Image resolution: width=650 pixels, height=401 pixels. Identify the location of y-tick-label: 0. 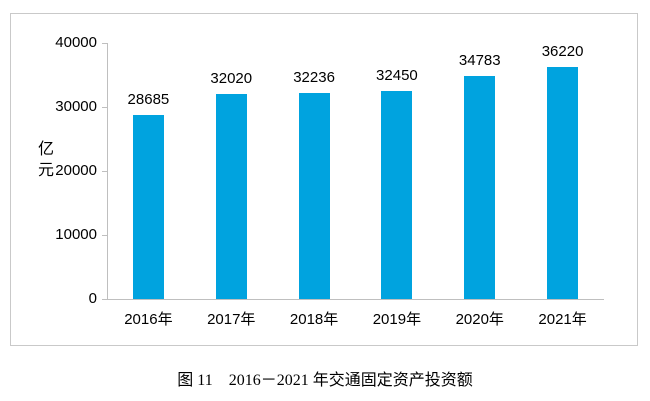
(92, 298).